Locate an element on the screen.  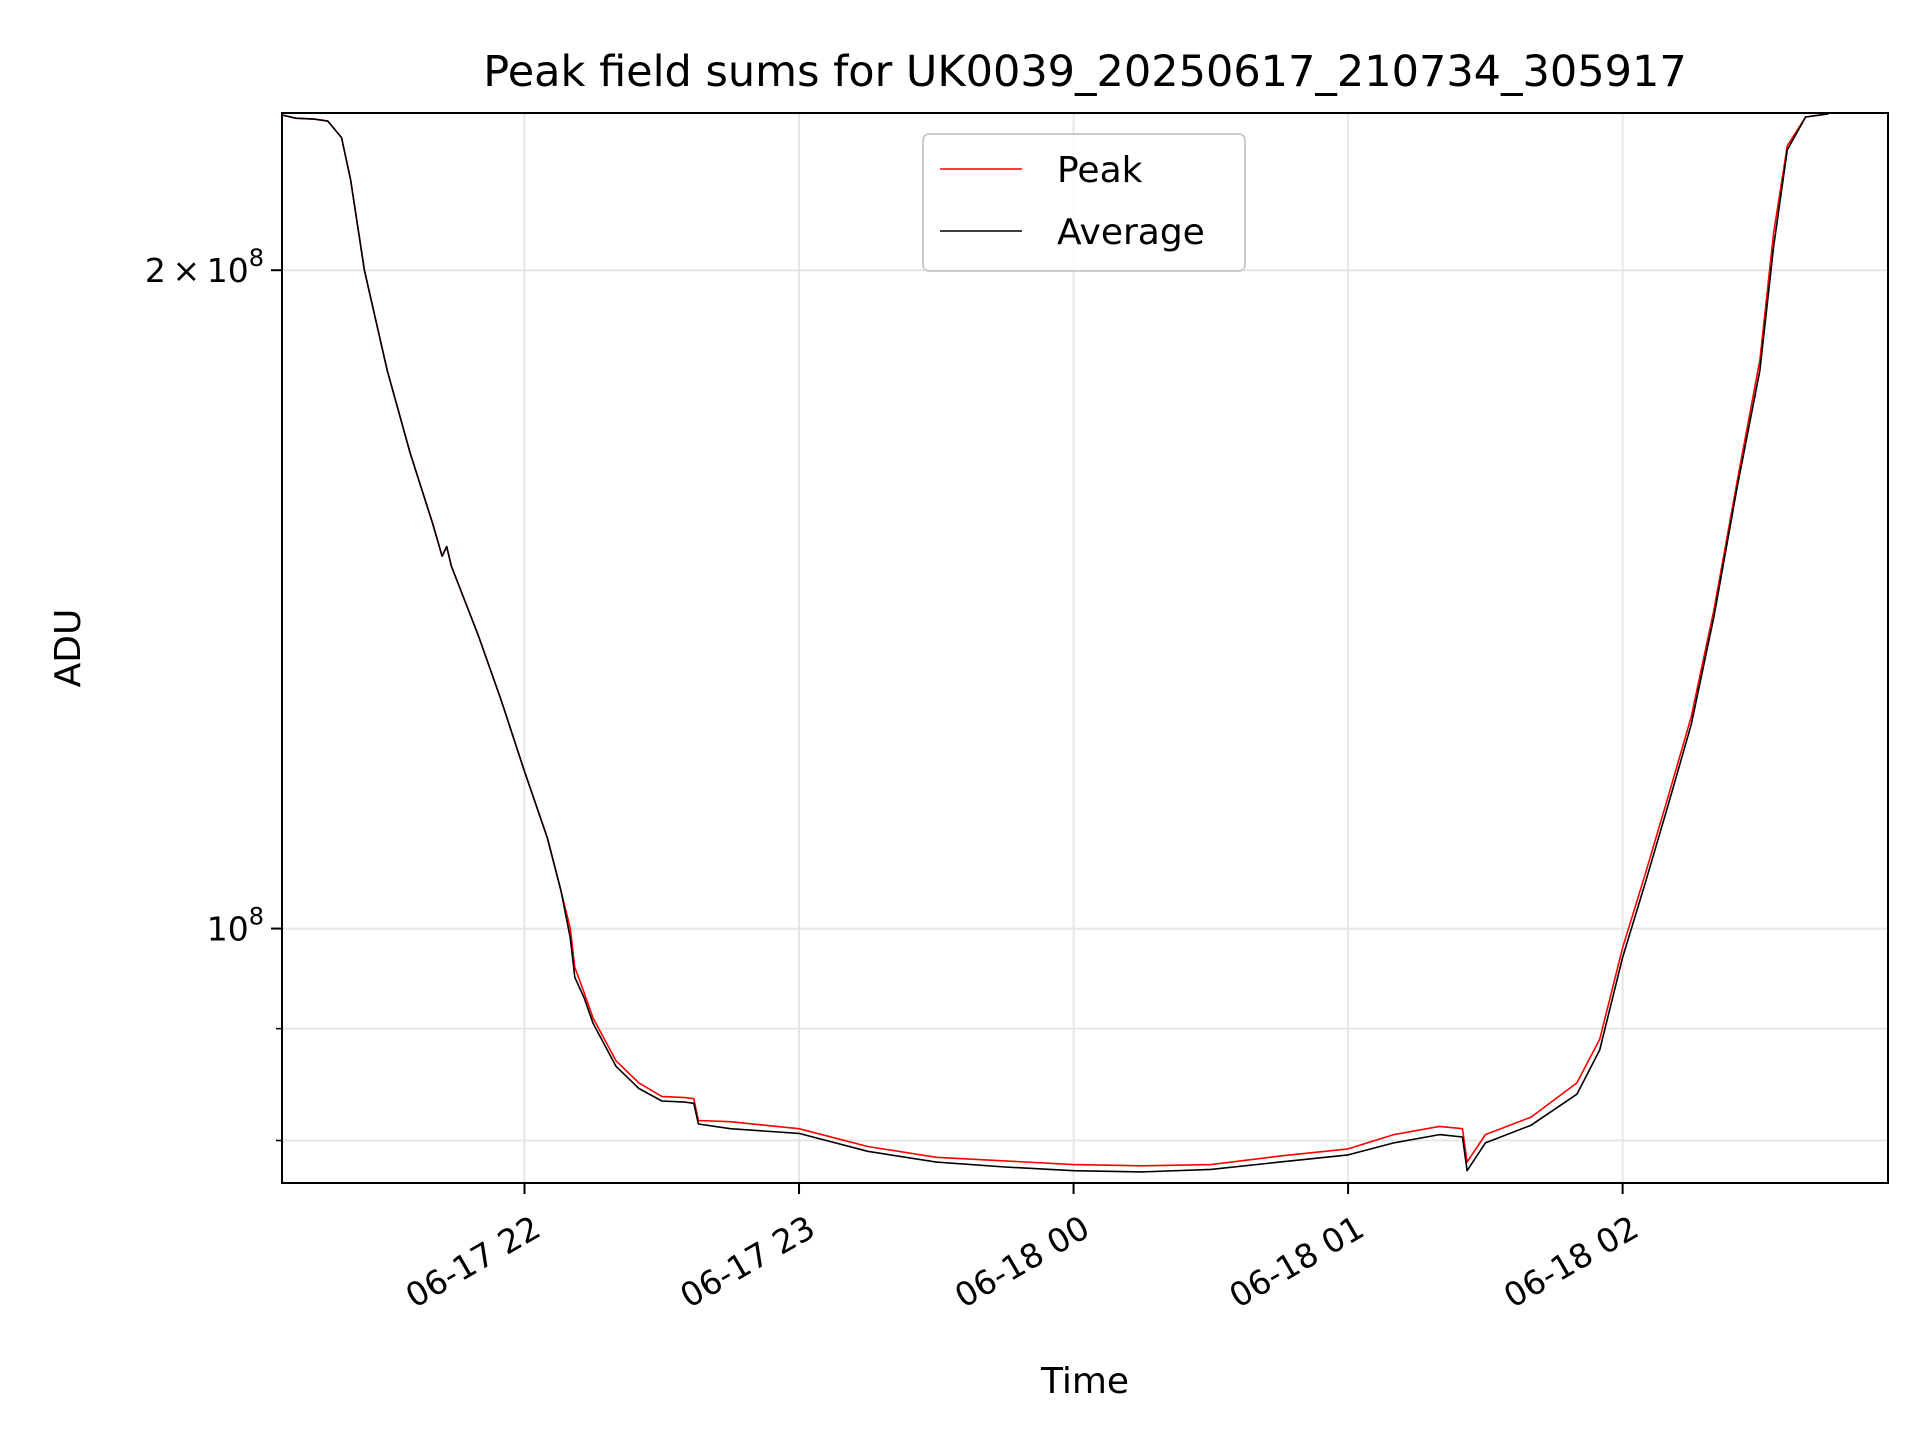
y-axis-label: ADU is located at coordinates (68, 648).